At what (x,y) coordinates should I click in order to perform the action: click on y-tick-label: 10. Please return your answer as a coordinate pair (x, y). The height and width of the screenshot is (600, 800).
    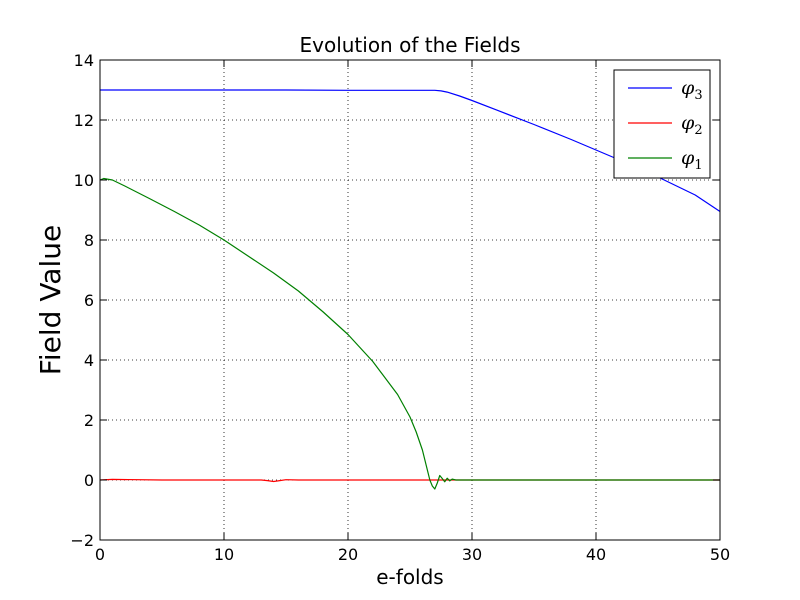
    Looking at the image, I should click on (84, 180).